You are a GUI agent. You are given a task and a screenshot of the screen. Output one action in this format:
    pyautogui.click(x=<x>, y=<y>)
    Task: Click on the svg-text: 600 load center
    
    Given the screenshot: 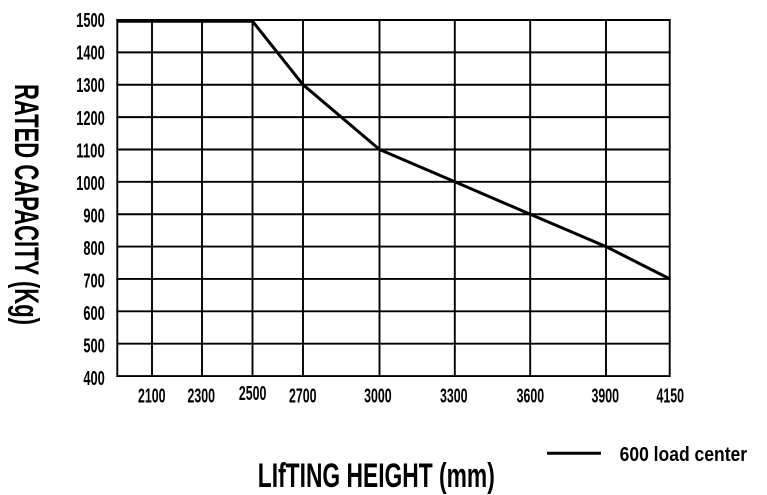 What is the action you would take?
    pyautogui.click(x=684, y=455)
    